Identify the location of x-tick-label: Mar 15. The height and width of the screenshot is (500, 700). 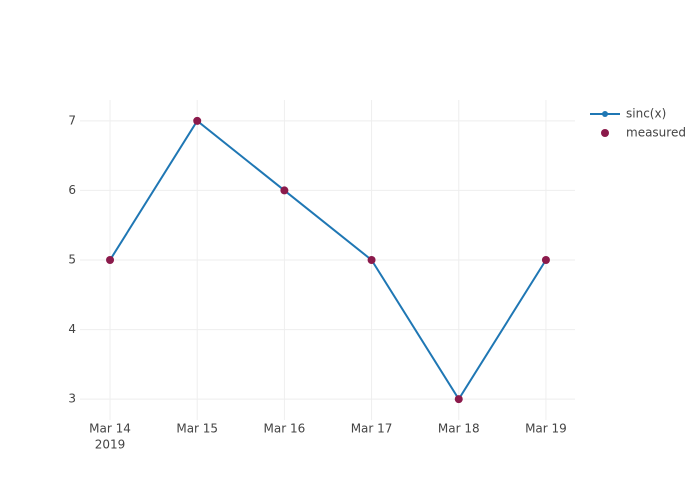
(197, 429).